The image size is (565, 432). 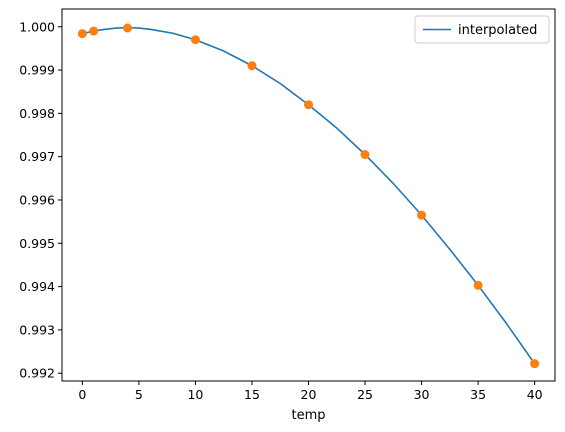 What do you see at coordinates (497, 30) in the screenshot?
I see `legend-label-interpolated: interpolated` at bounding box center [497, 30].